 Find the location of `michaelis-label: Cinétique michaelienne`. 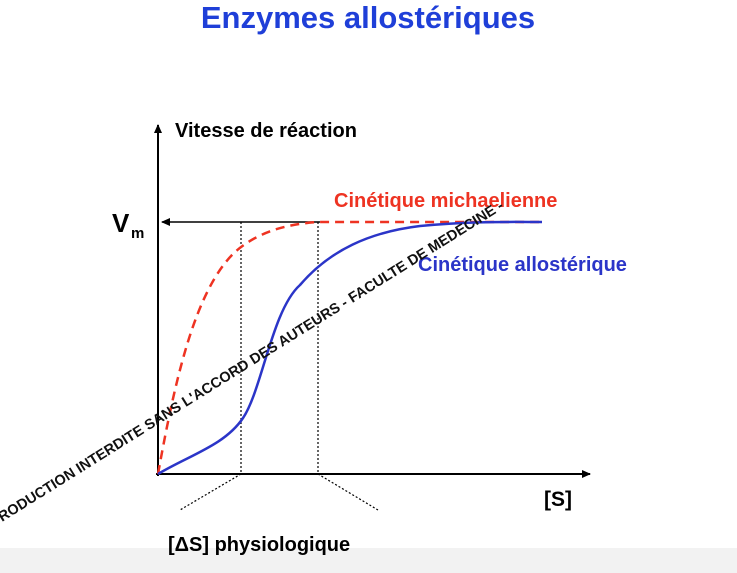

michaelis-label: Cinétique michaelienne is located at coordinates (445, 201).